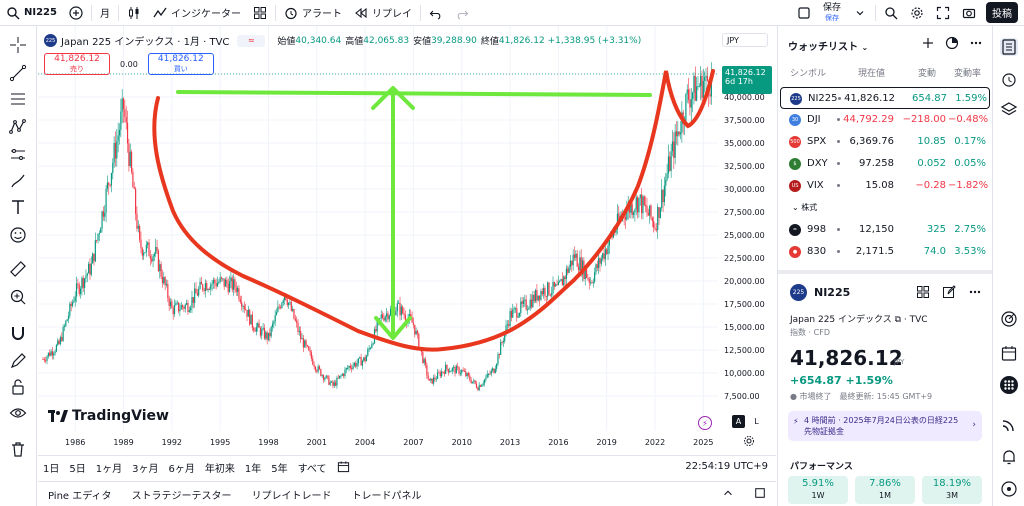  Describe the element at coordinates (18, 73) in the screenshot. I see `trend-line-tool` at that location.